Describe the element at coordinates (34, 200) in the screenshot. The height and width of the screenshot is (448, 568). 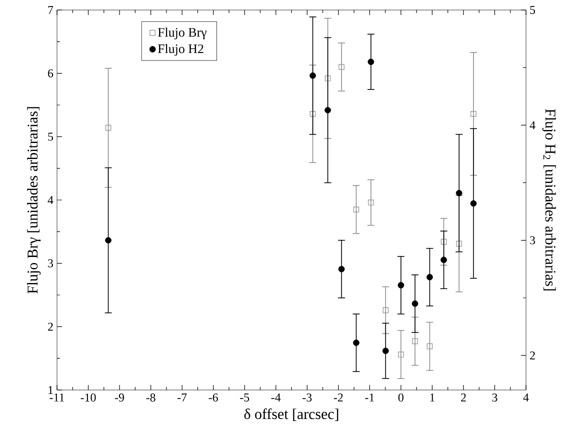
I see `y-axis-title: Flujo Brγ [unidades arbitrarias]` at that location.